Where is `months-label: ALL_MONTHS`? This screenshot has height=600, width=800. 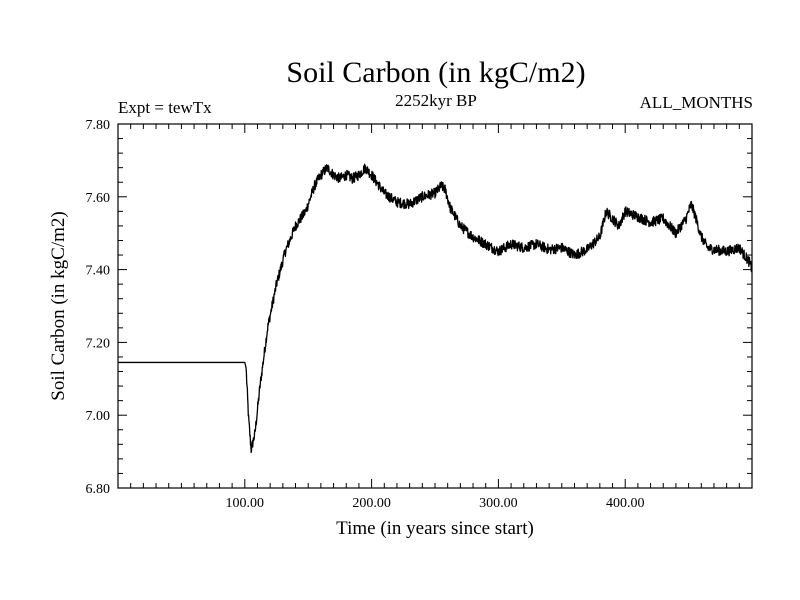
months-label: ALL_MONTHS is located at coordinates (696, 102).